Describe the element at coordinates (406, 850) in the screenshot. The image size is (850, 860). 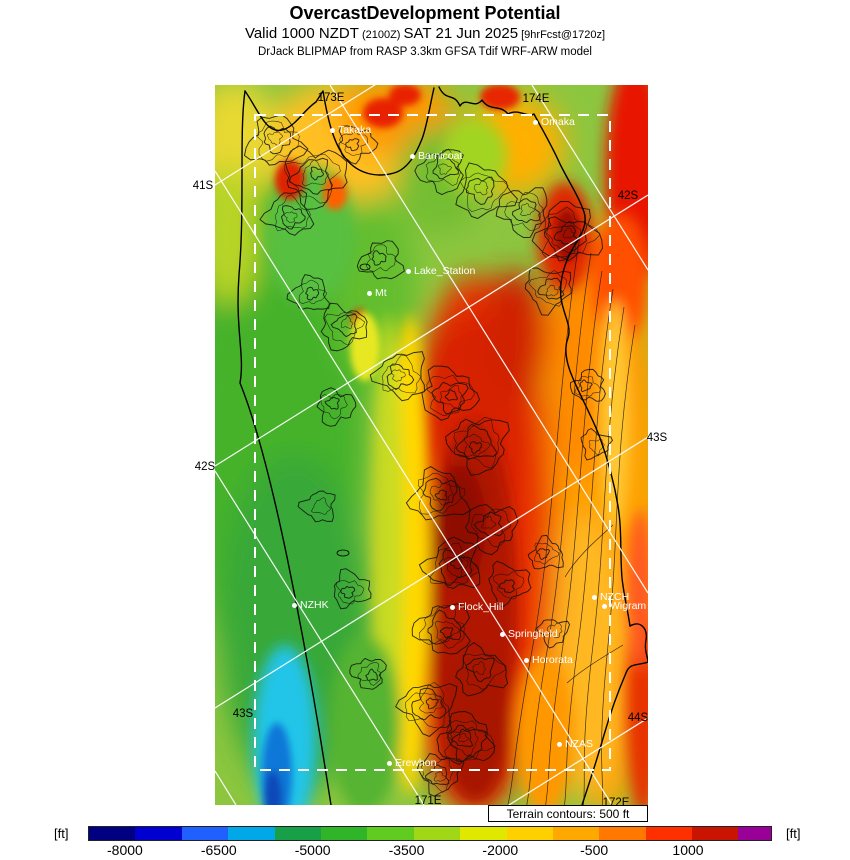
I see `colorbar-tick-label: -3500` at that location.